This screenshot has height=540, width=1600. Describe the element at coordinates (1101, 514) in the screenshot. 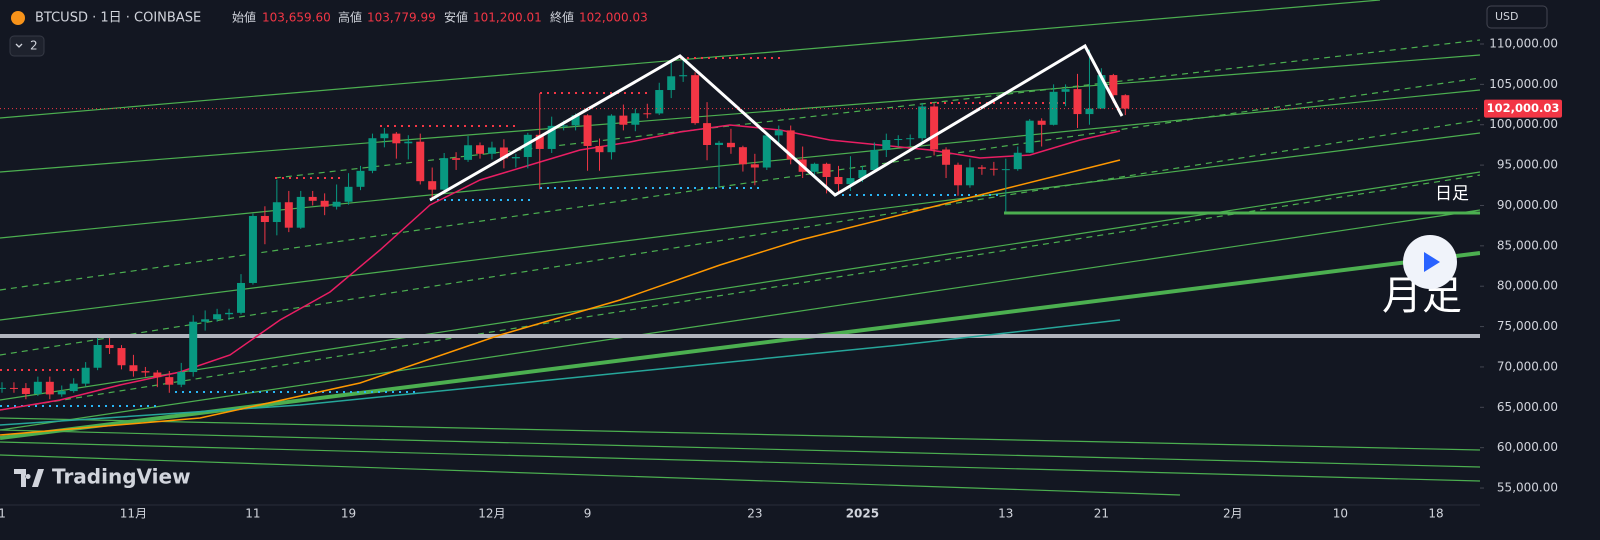

I see `x-tick-label: 21` at that location.